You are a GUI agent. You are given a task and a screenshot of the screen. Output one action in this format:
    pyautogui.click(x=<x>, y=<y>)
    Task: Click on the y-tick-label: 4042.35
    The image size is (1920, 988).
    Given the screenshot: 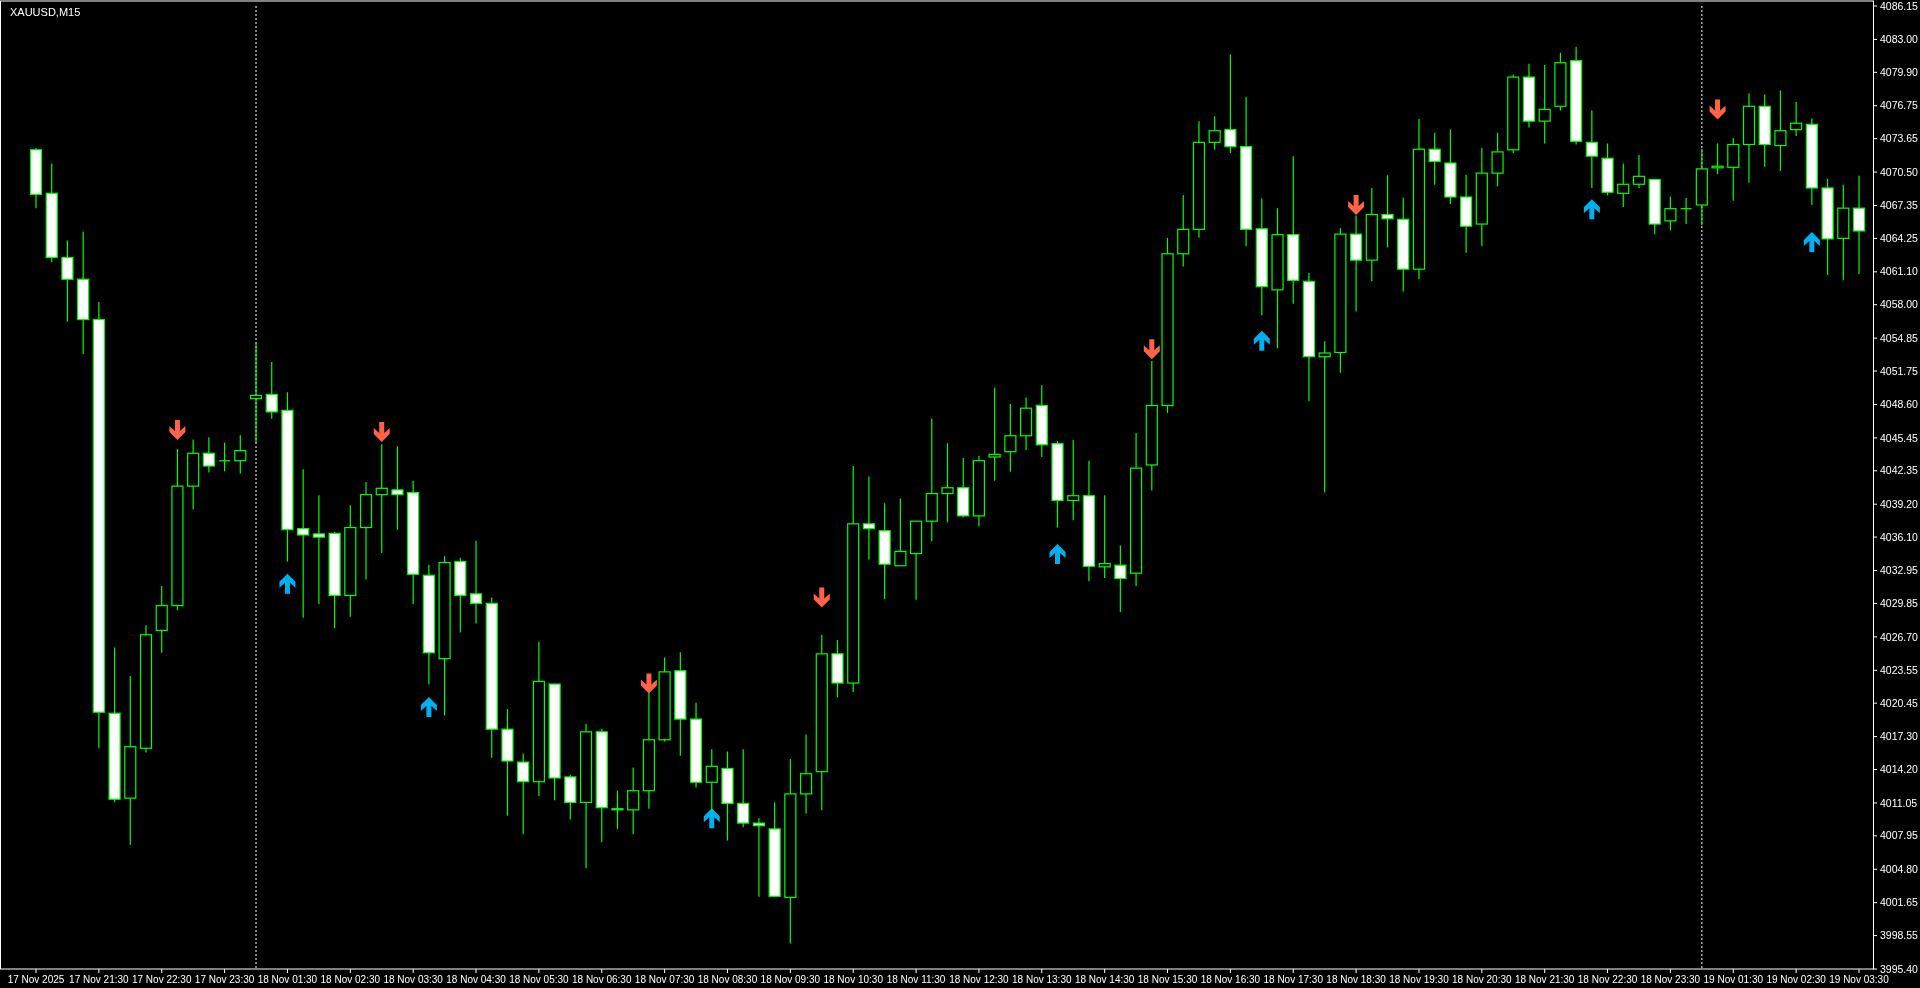 What is the action you would take?
    pyautogui.click(x=1899, y=470)
    